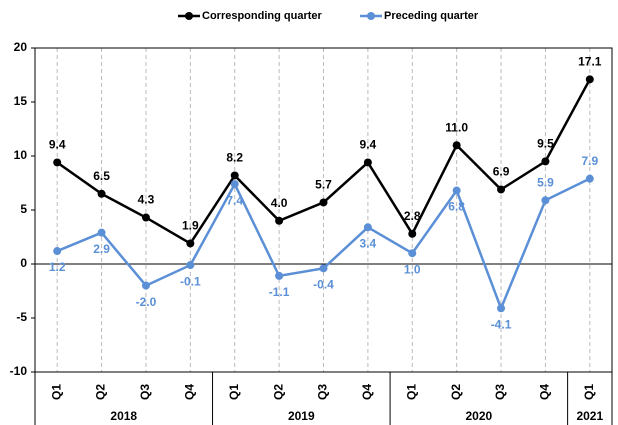 The image size is (618, 425). Describe the element at coordinates (589, 416) in the screenshot. I see `group-label: 2021` at that location.